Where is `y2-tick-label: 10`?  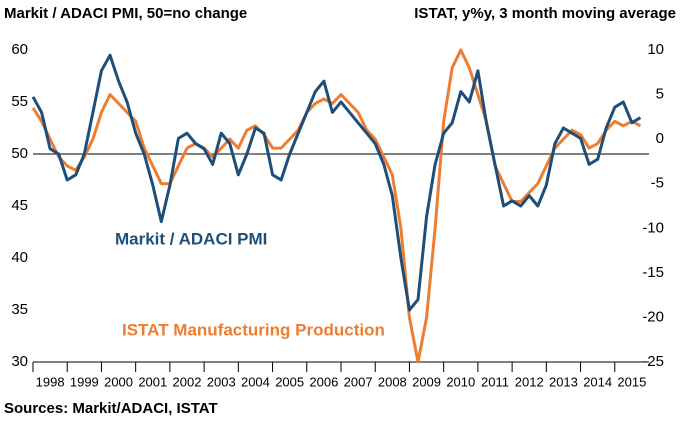 y2-tick-label: 10 is located at coordinates (655, 49).